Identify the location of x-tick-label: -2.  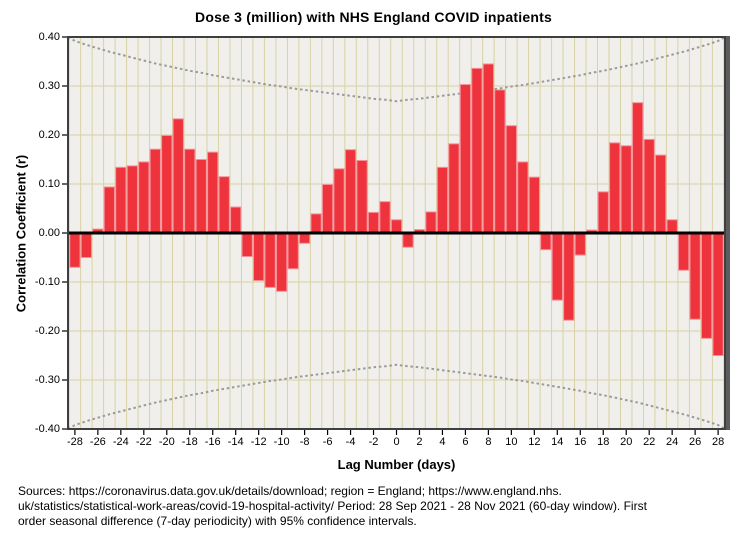
(373, 442).